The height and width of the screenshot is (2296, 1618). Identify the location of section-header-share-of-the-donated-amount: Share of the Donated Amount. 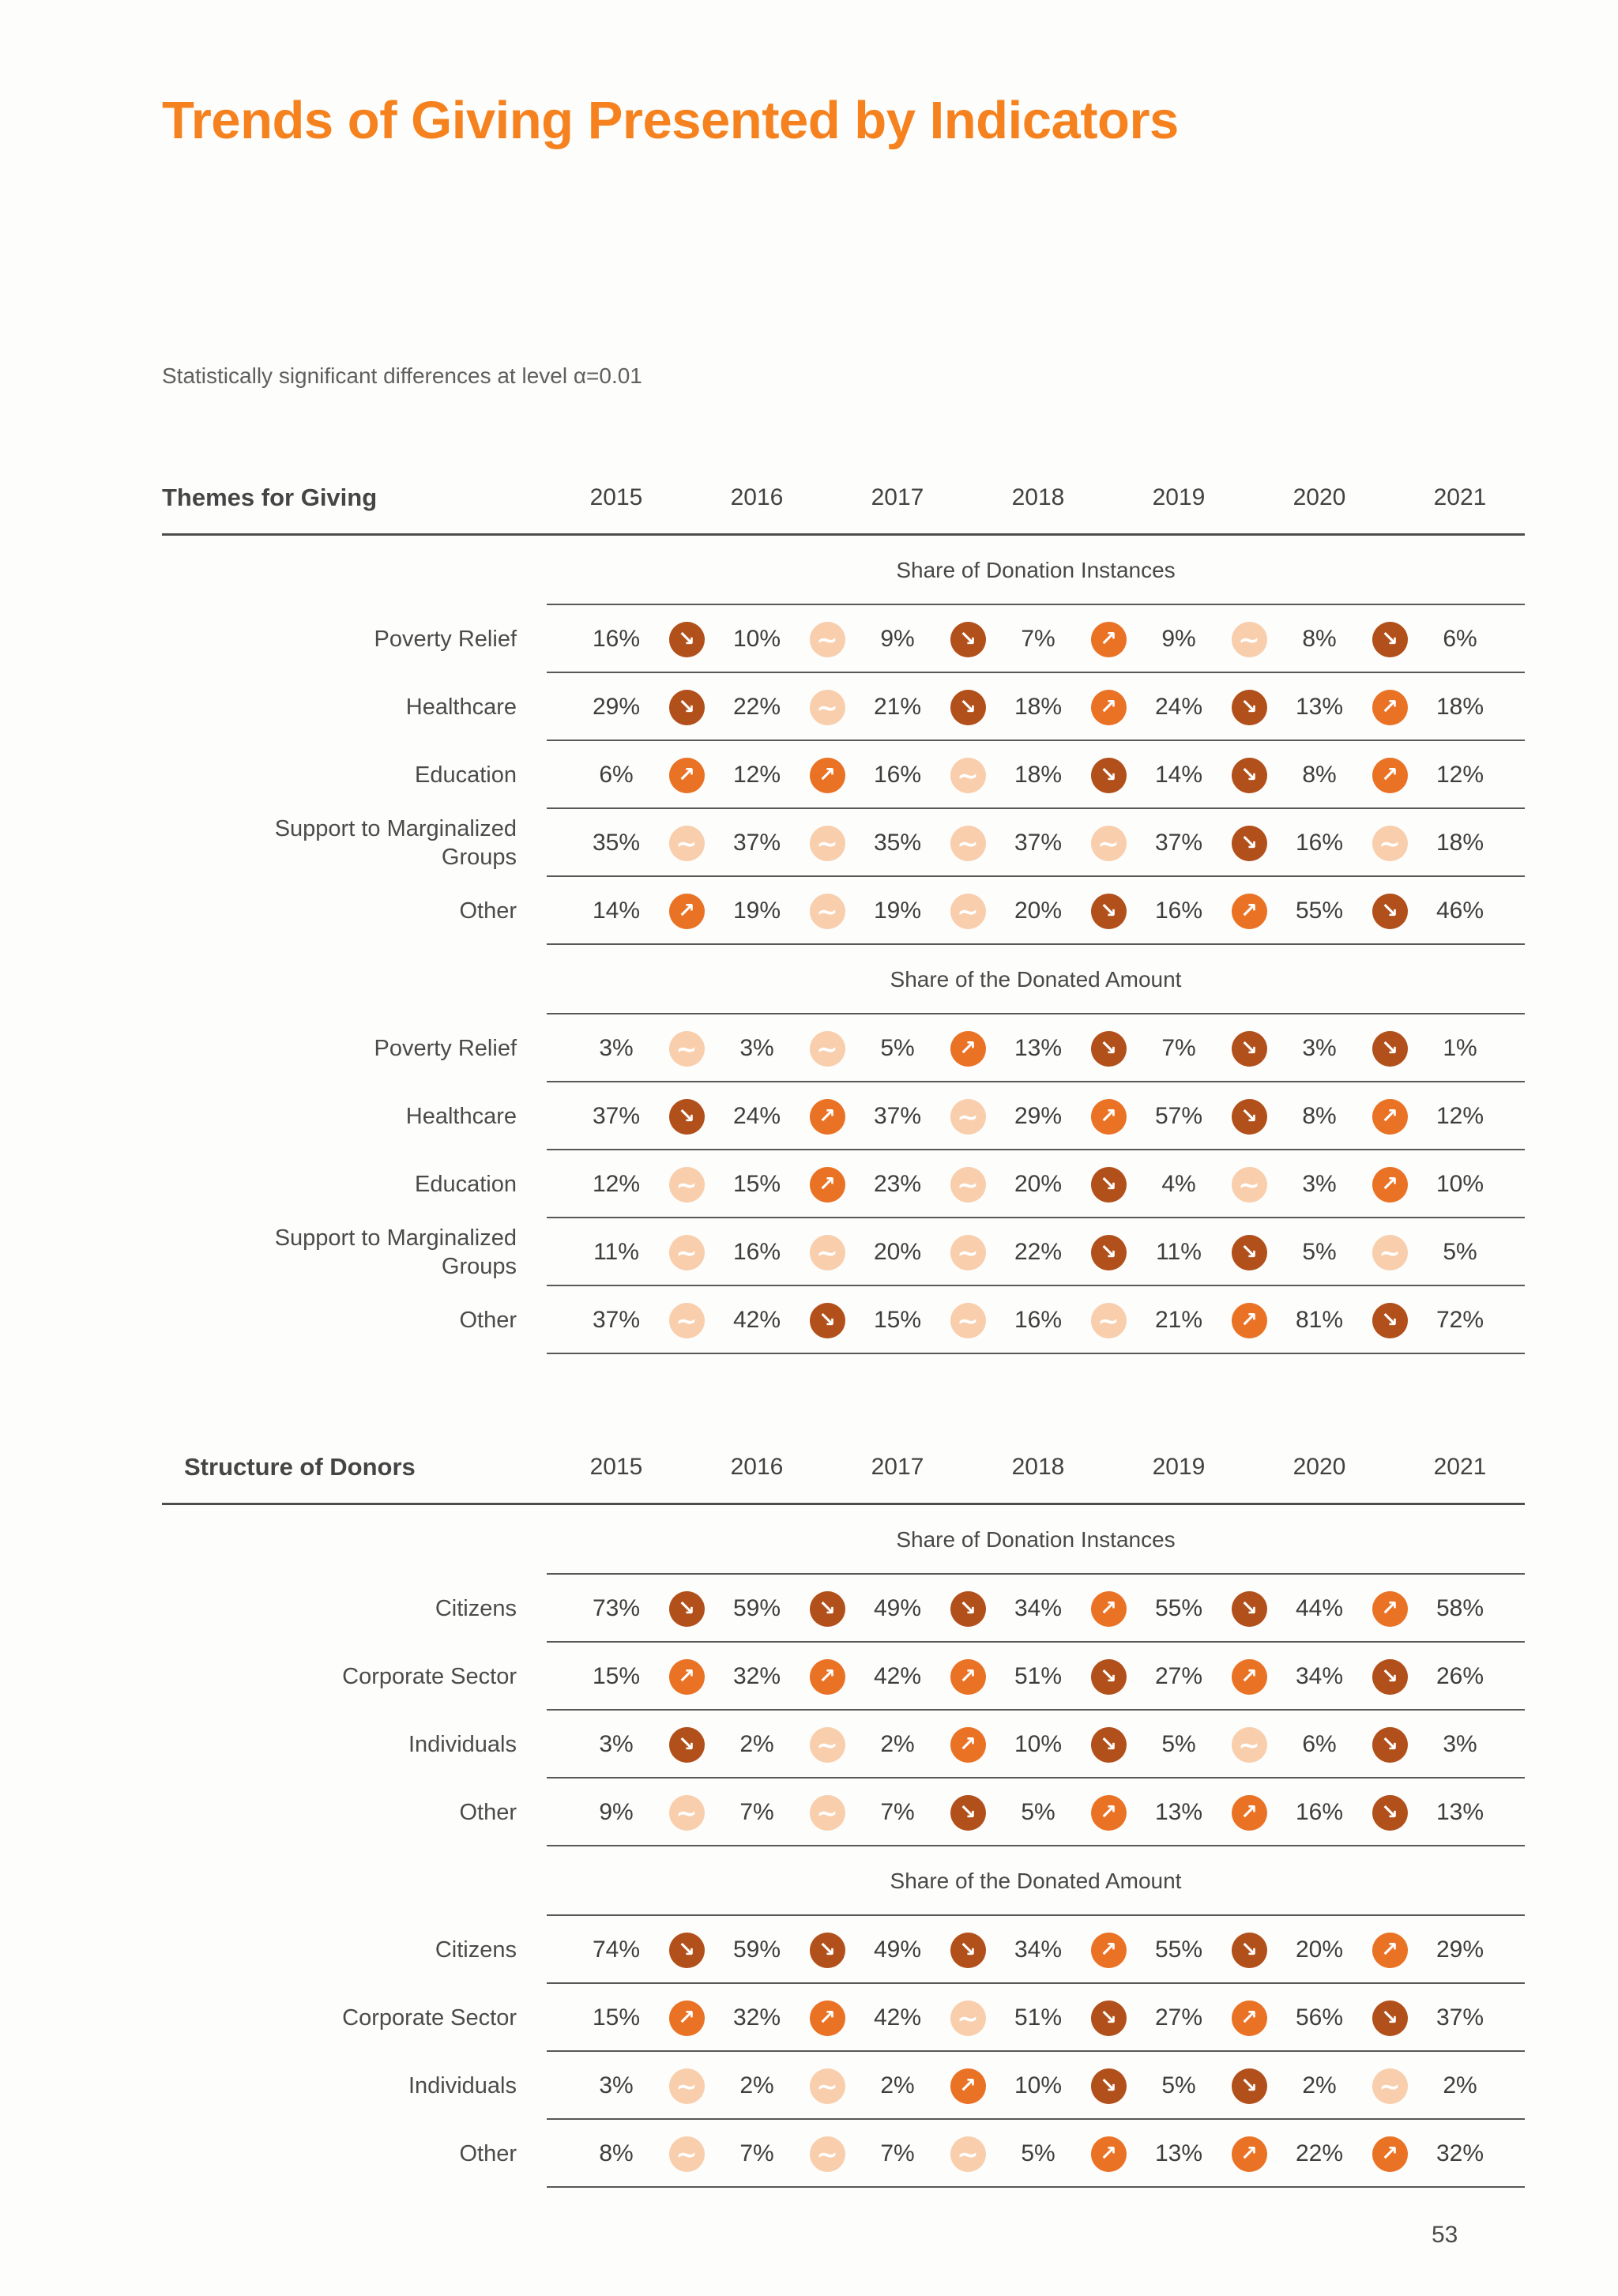
(843, 980).